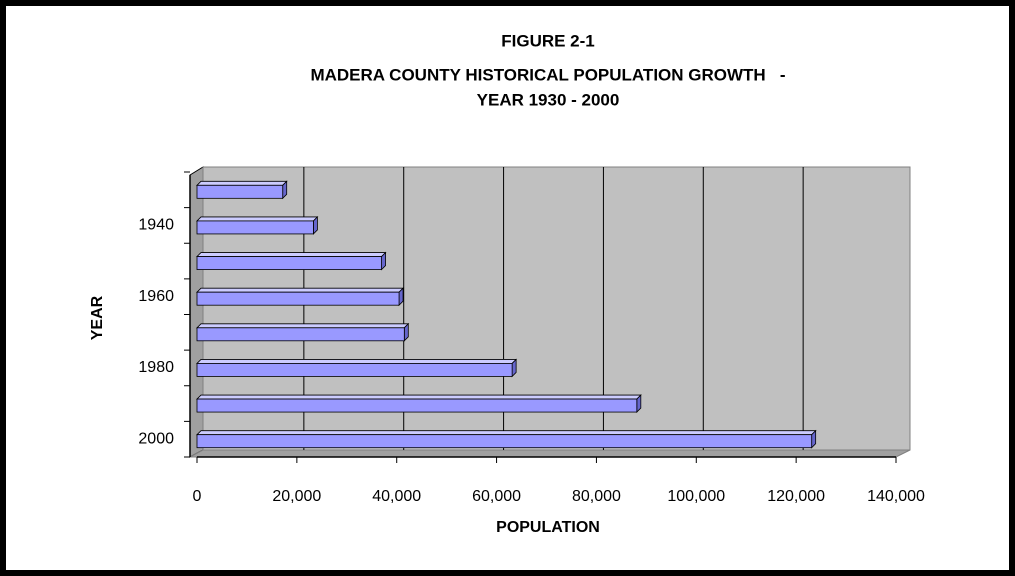 The width and height of the screenshot is (1015, 576). Describe the element at coordinates (296, 496) in the screenshot. I see `x-tick-label: 20,000` at that location.